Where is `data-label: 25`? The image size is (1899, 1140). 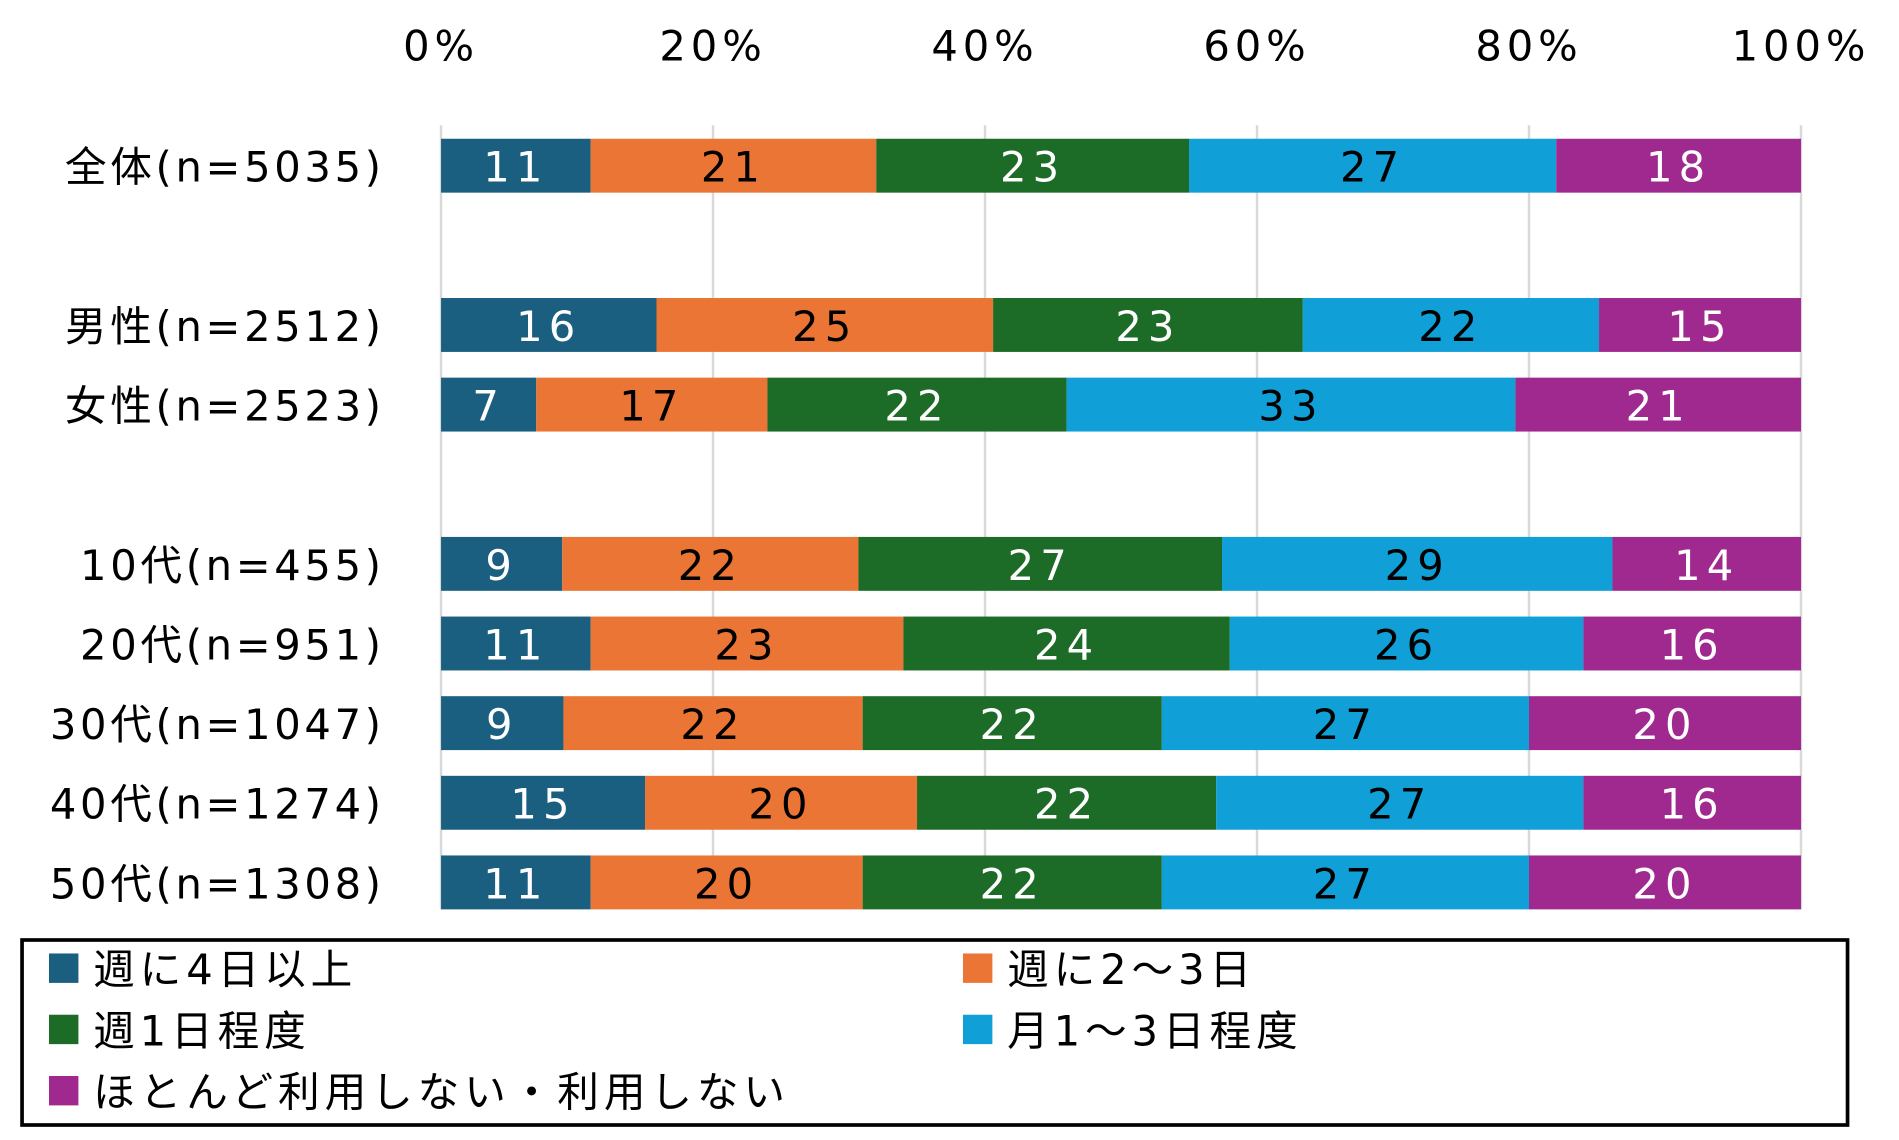 data-label: 25 is located at coordinates (824, 326).